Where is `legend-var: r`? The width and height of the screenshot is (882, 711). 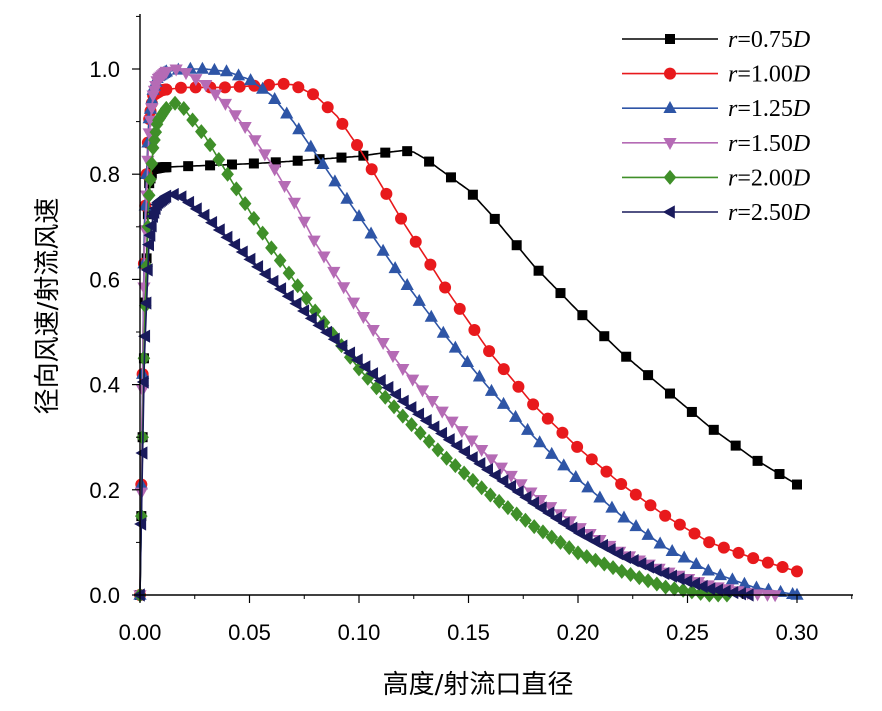
legend-var: r is located at coordinates (733, 109).